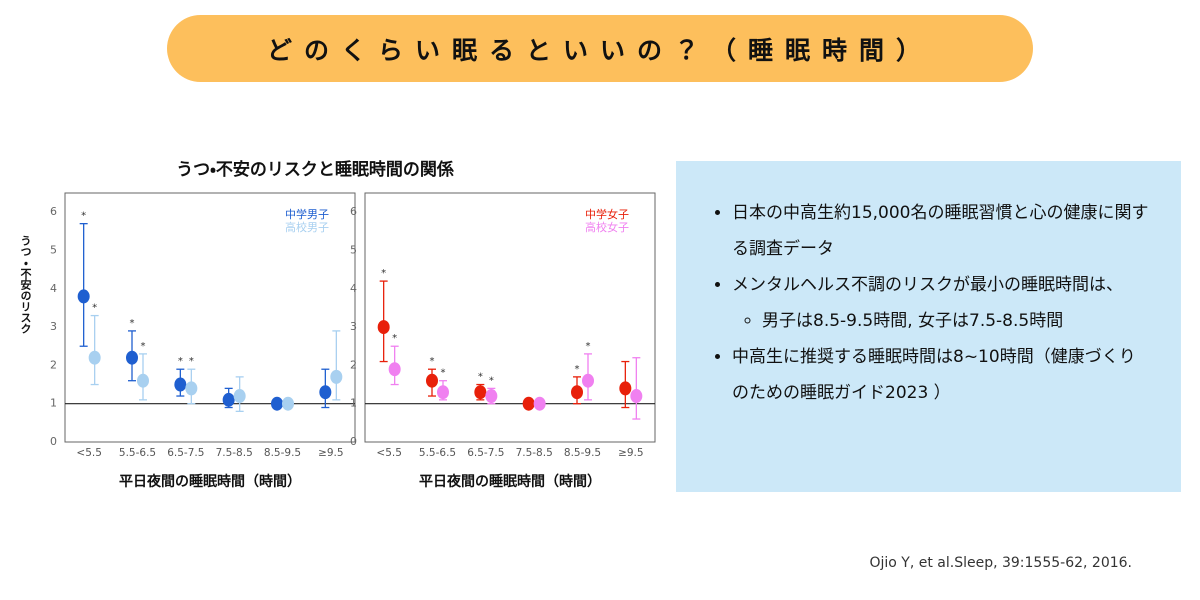 Image resolution: width=1200 pixels, height=600 pixels. What do you see at coordinates (607, 227) in the screenshot?
I see `legend-entry: 高校女子` at bounding box center [607, 227].